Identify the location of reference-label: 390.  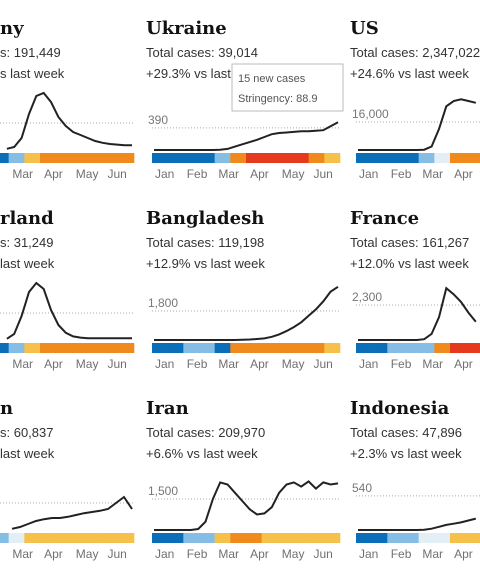
(158, 120).